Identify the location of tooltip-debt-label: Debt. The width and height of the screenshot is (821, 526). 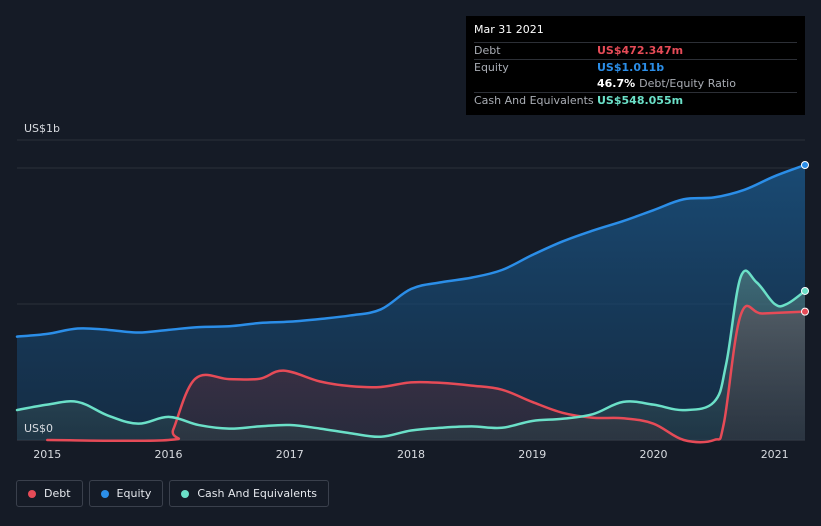
(487, 50).